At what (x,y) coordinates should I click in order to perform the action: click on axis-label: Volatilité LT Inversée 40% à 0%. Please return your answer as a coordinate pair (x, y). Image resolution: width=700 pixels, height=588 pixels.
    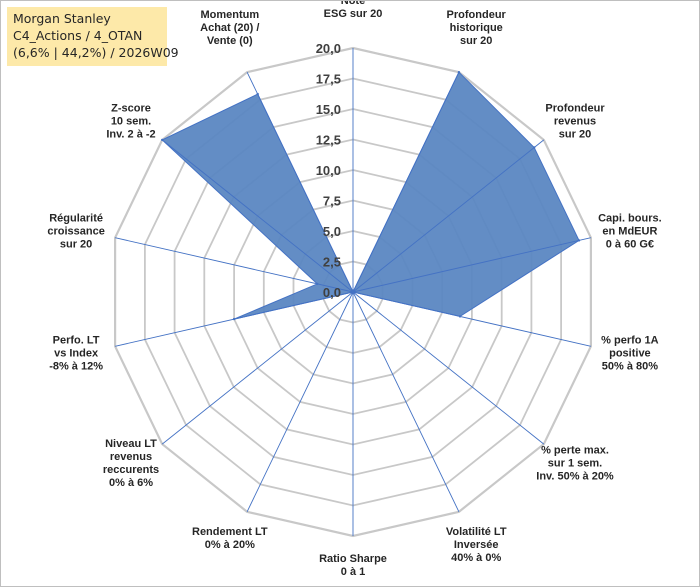
    Looking at the image, I should click on (476, 545).